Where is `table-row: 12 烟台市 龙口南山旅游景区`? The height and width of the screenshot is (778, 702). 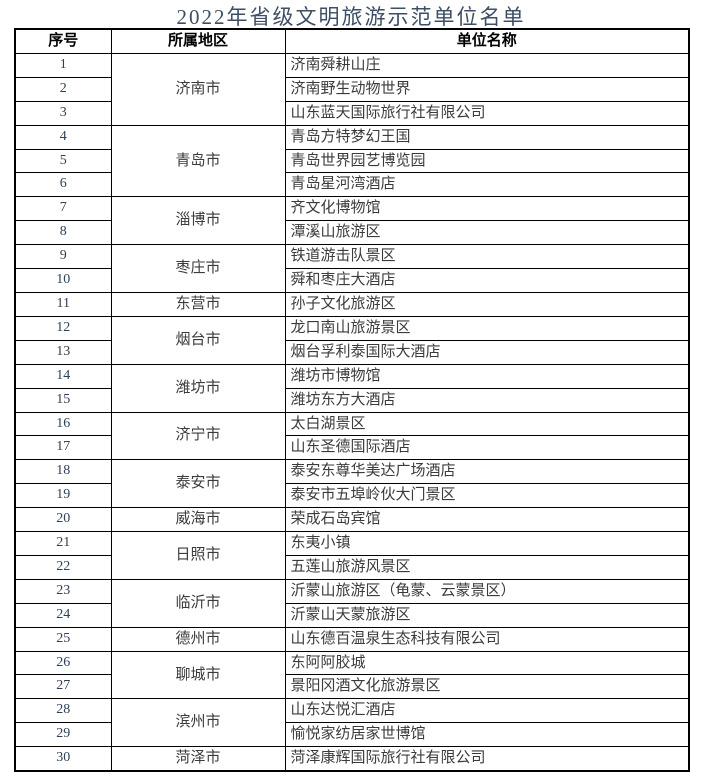 table-row: 12 烟台市 龙口南山旅游景区 is located at coordinates (352, 340).